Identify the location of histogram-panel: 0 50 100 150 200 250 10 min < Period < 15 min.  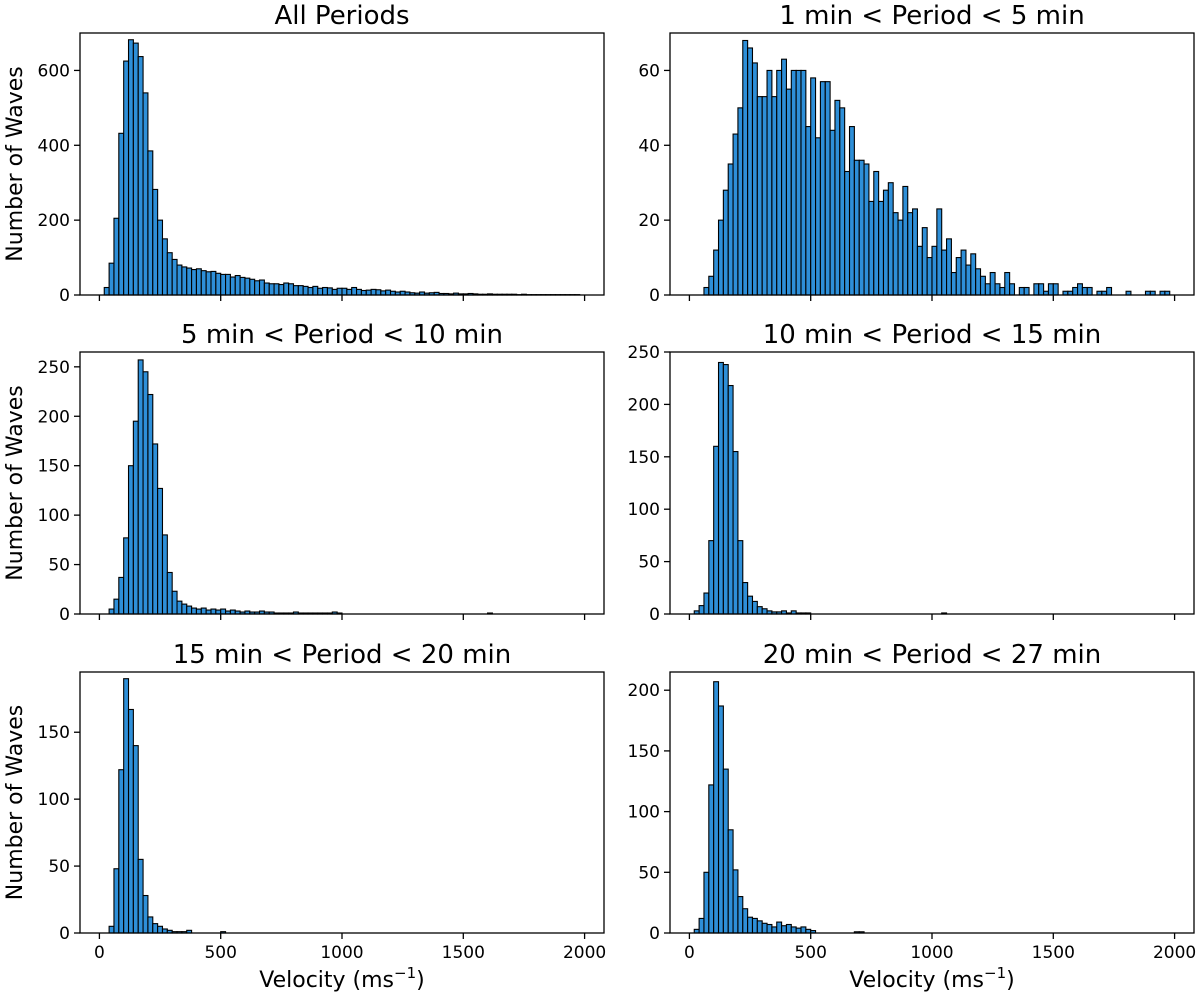
(911, 472).